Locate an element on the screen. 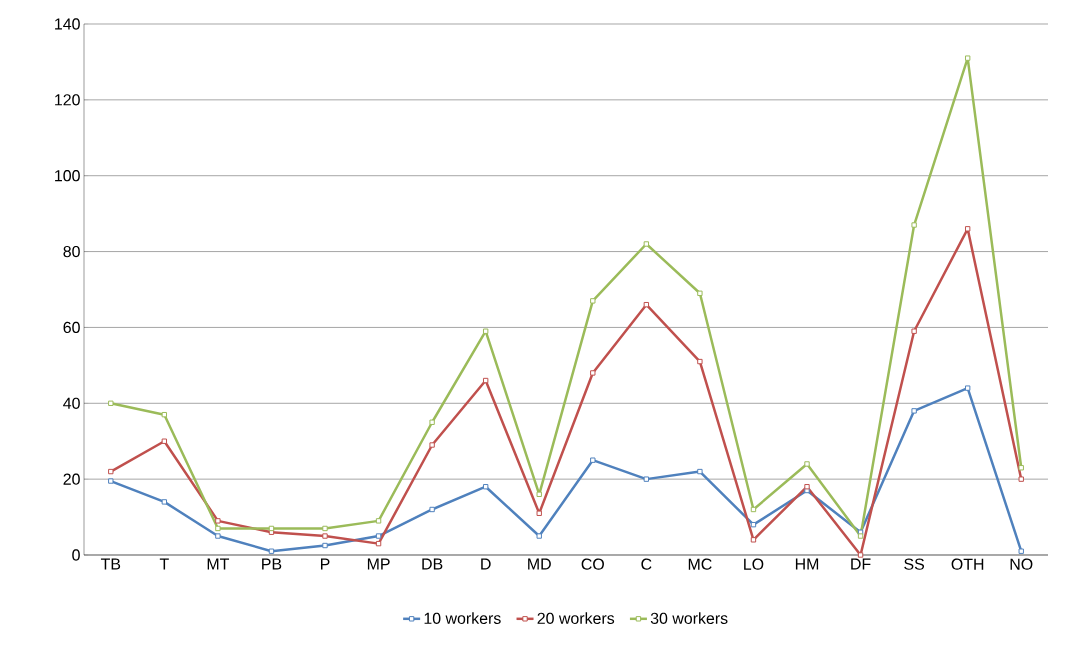 Image resolution: width=1065 pixels, height=651 pixels. x-tick-label: DB is located at coordinates (432, 564).